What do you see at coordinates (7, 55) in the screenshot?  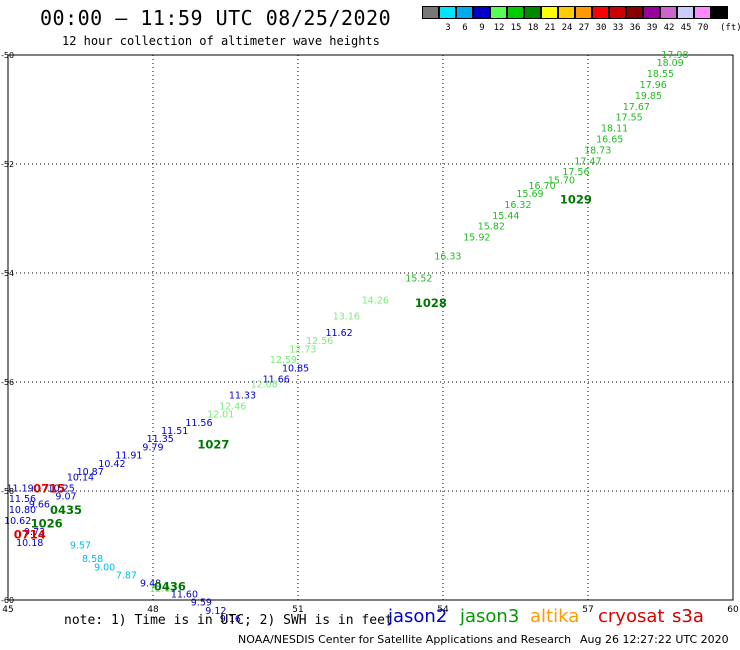 I see `y-tick-label: -50` at bounding box center [7, 55].